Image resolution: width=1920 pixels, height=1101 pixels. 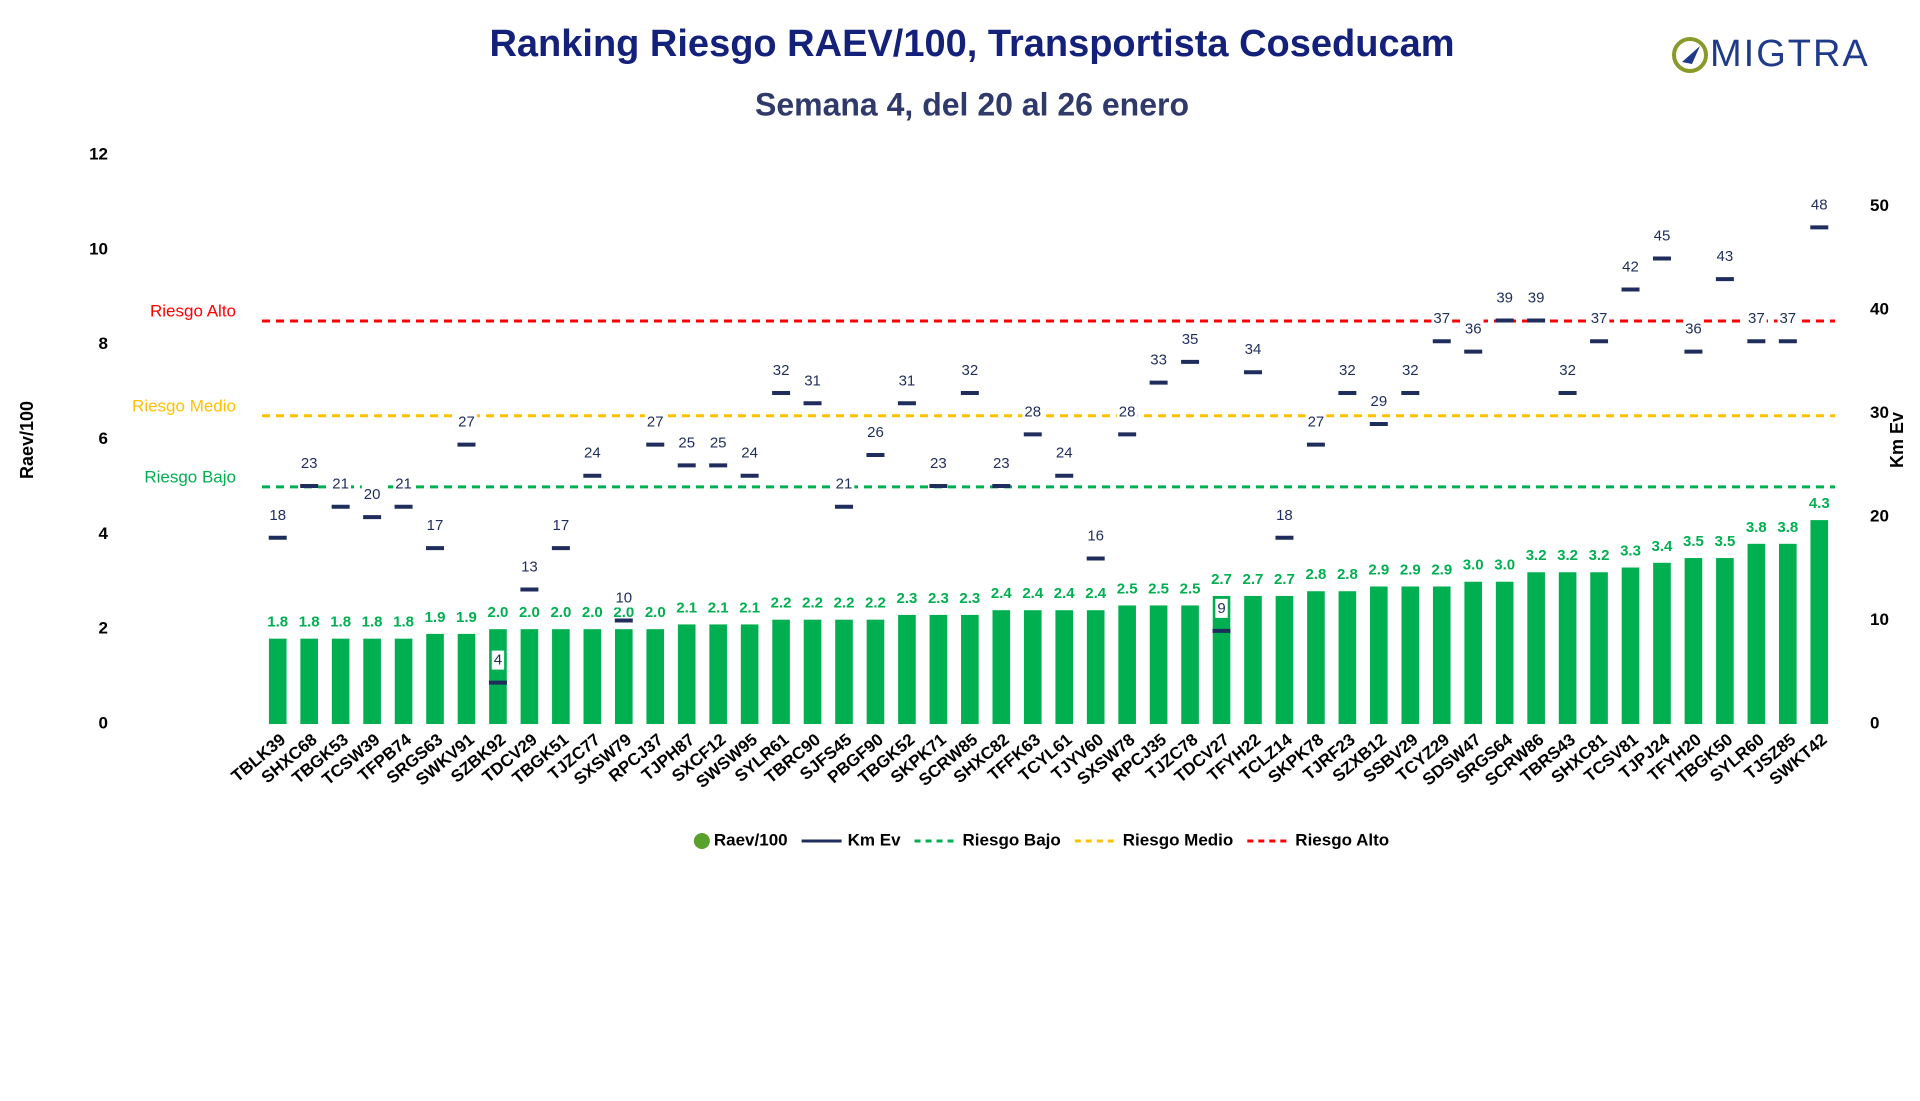 What do you see at coordinates (1879, 619) in the screenshot?
I see `y2-tick-label: 10` at bounding box center [1879, 619].